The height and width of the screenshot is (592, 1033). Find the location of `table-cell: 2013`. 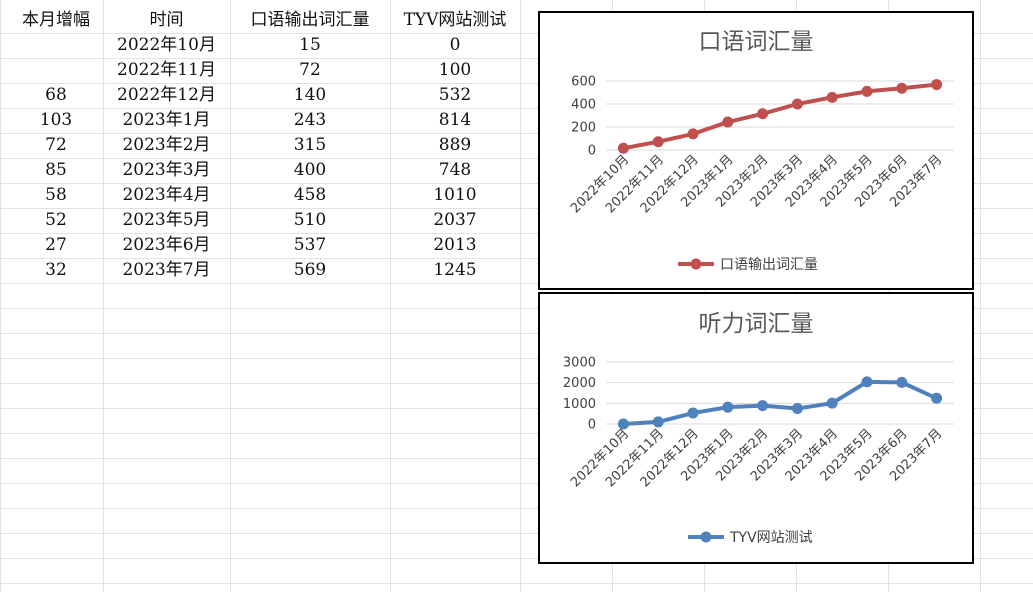

table-cell: 2013 is located at coordinates (455, 245).